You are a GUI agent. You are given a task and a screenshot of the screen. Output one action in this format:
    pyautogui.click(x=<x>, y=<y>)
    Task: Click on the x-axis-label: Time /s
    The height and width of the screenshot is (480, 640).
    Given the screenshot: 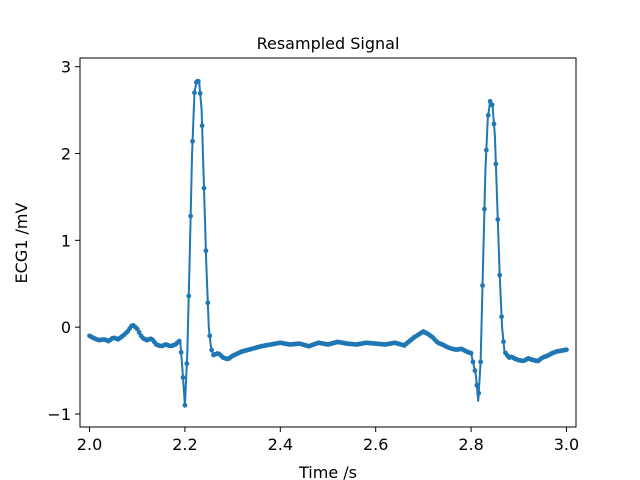 What is the action you would take?
    pyautogui.click(x=327, y=471)
    